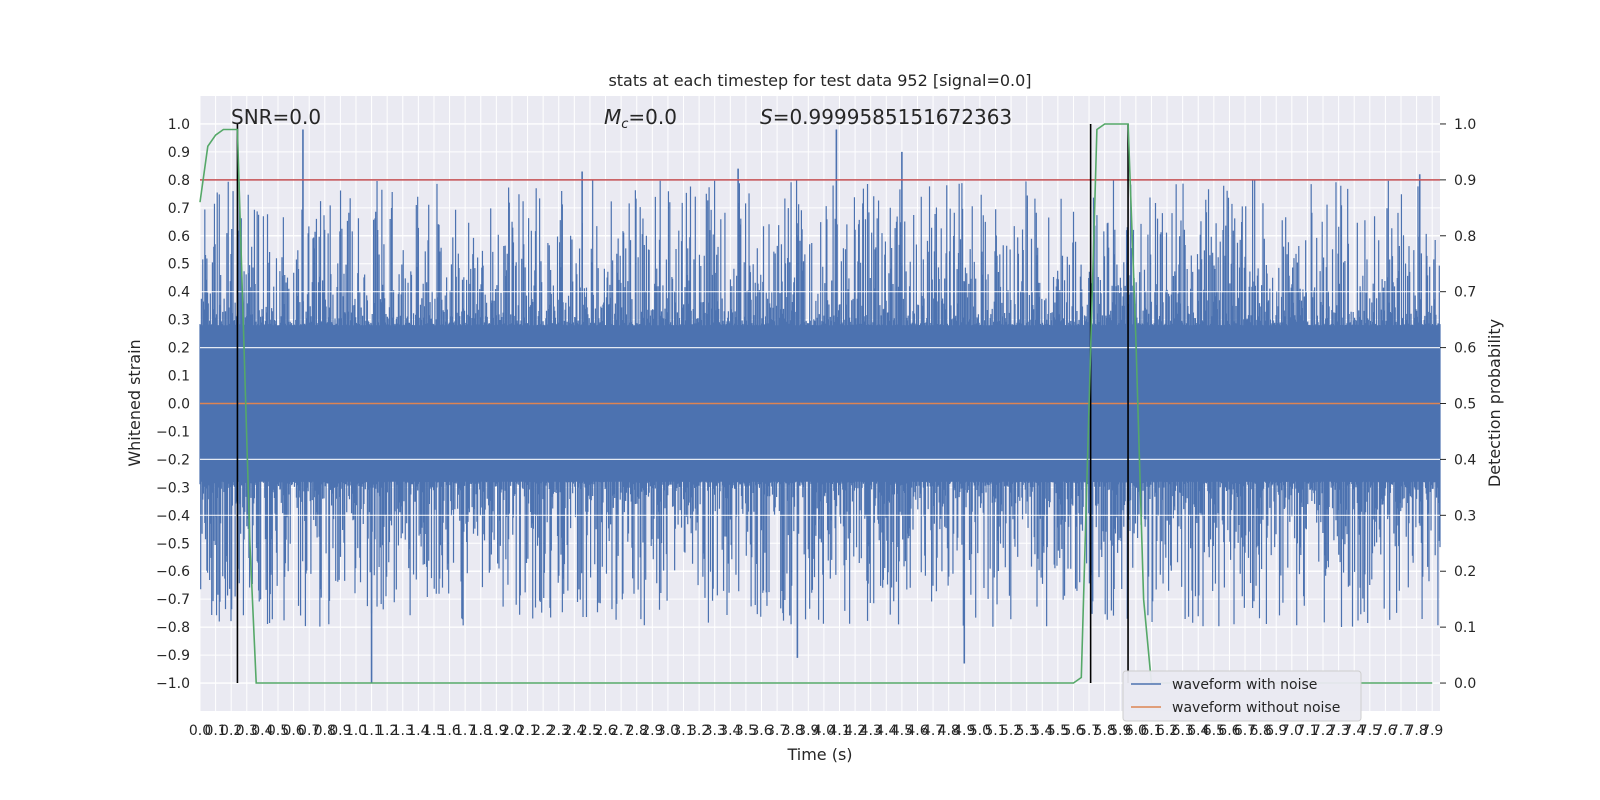 This screenshot has width=1600, height=800. I want to click on y-tick-label: 0.6, so click(179, 237).